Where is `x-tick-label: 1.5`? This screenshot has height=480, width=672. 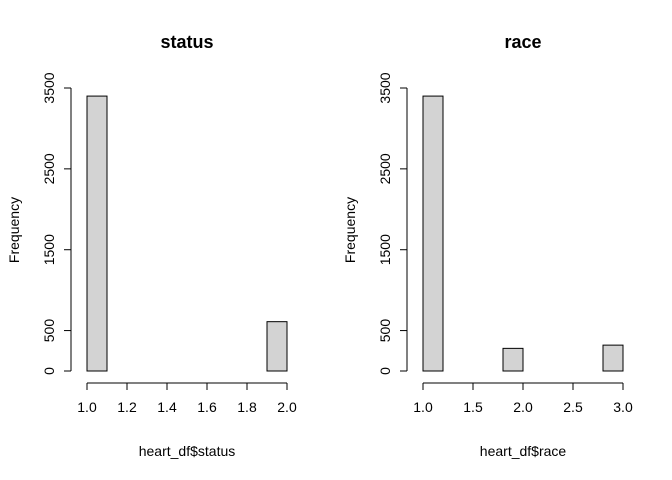
x-tick-label: 1.5 is located at coordinates (473, 407).